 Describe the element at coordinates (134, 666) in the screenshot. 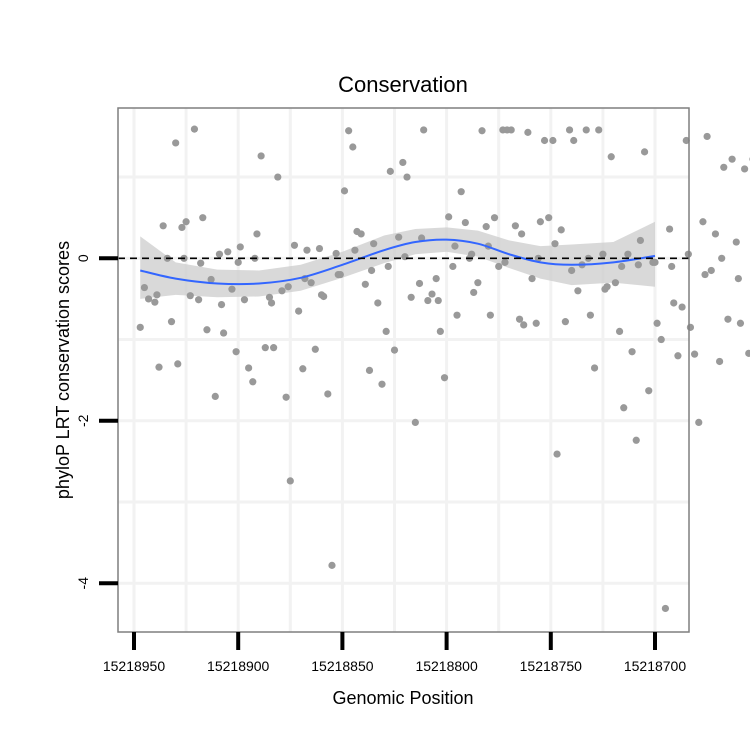

I see `x-tick-label: 15218950` at that location.